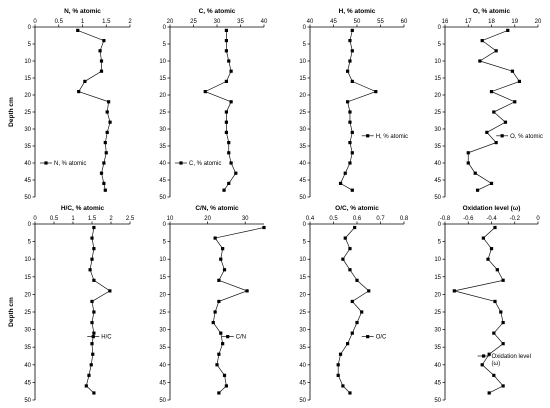 This screenshot has width=550, height=408. Describe the element at coordinates (404, 219) in the screenshot. I see `x-tick-label: 0.8` at that location.